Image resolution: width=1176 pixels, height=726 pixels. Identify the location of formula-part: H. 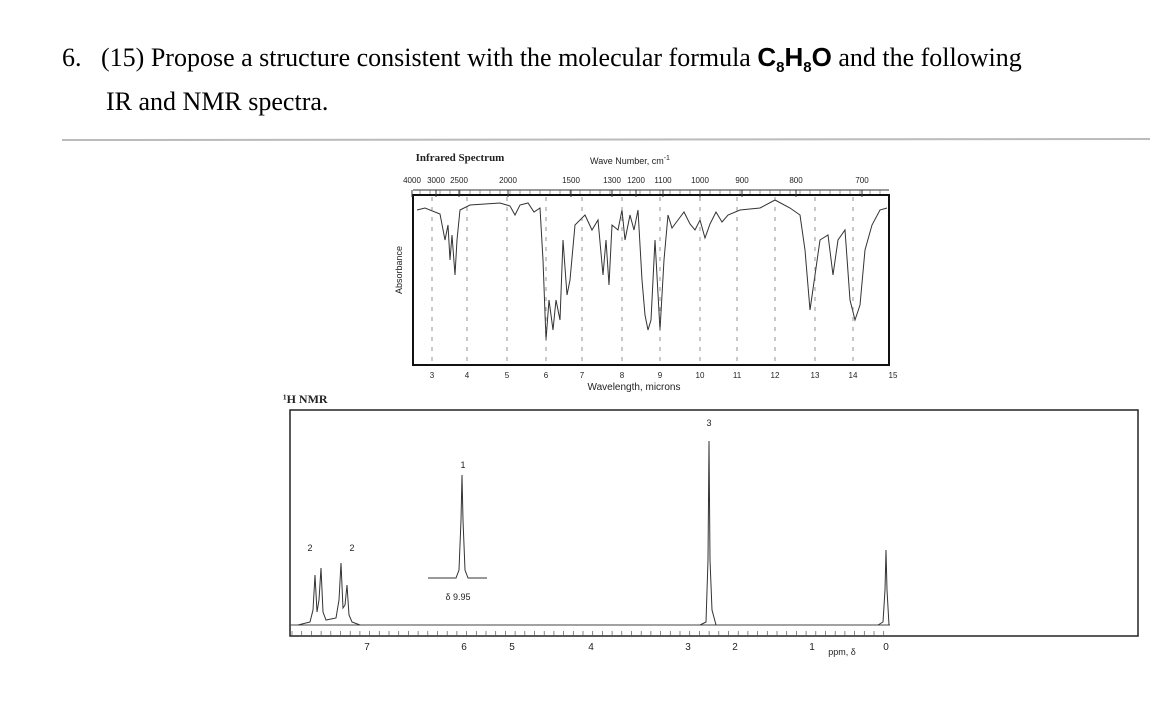
(794, 57).